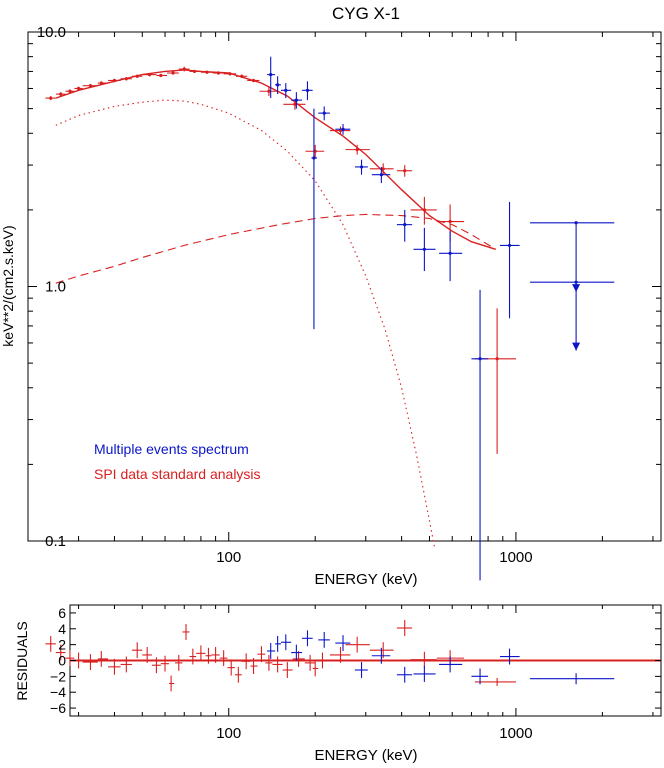  What do you see at coordinates (55, 541) in the screenshot?
I see `y-tick-label: 0.1` at bounding box center [55, 541].